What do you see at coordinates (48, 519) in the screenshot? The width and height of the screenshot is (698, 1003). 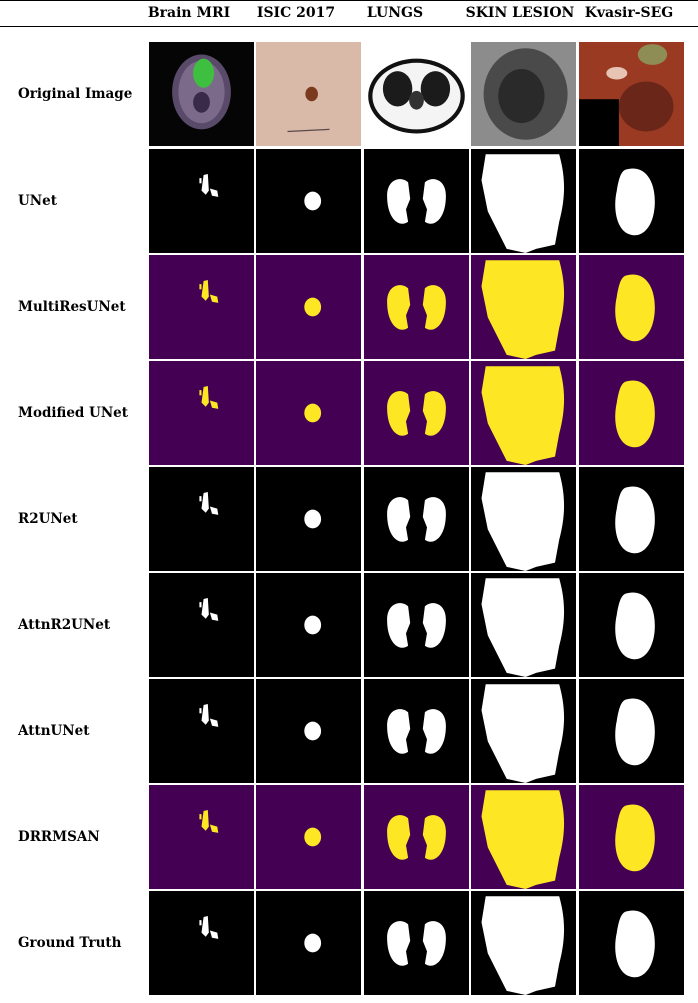 I see `row-label-5: R2UNet` at bounding box center [48, 519].